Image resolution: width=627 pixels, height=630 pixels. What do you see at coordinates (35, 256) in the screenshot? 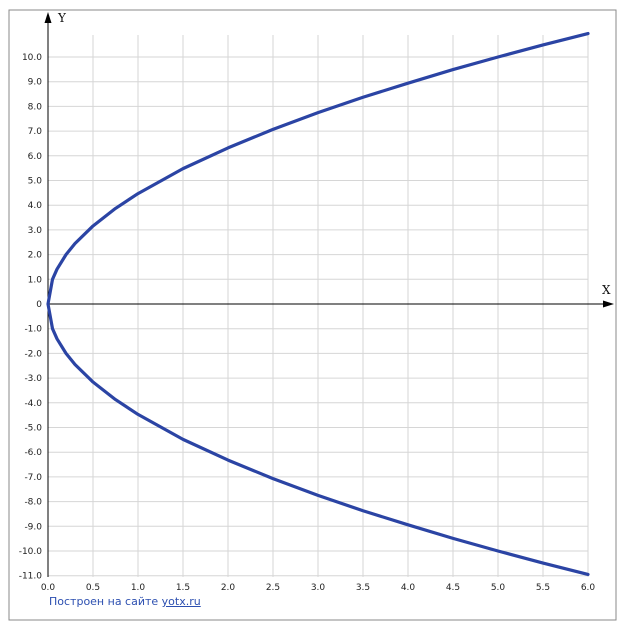
I see `y-tick-label: 2.0` at bounding box center [35, 256].